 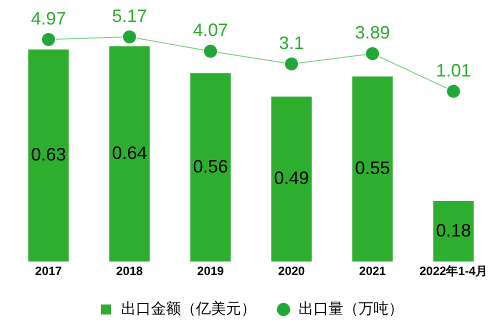 I want to click on data-label: 0.49, so click(x=292, y=178).